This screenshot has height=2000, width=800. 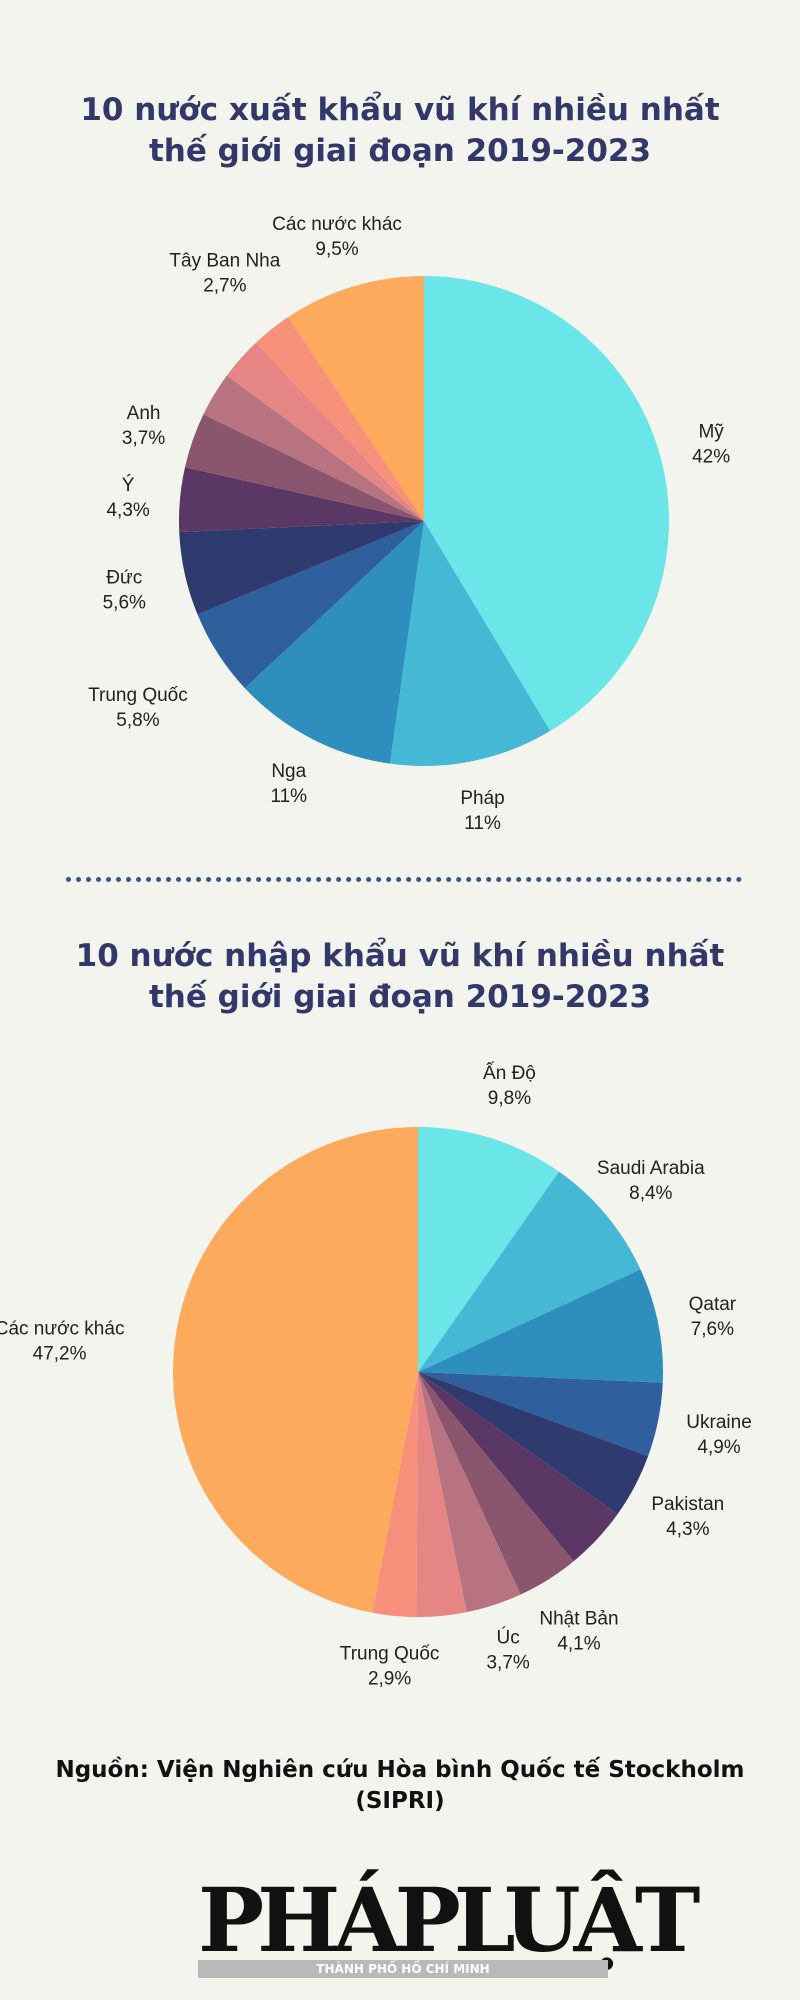 I want to click on label-pakistan: Pakistan 4,3%, so click(x=687, y=1517).